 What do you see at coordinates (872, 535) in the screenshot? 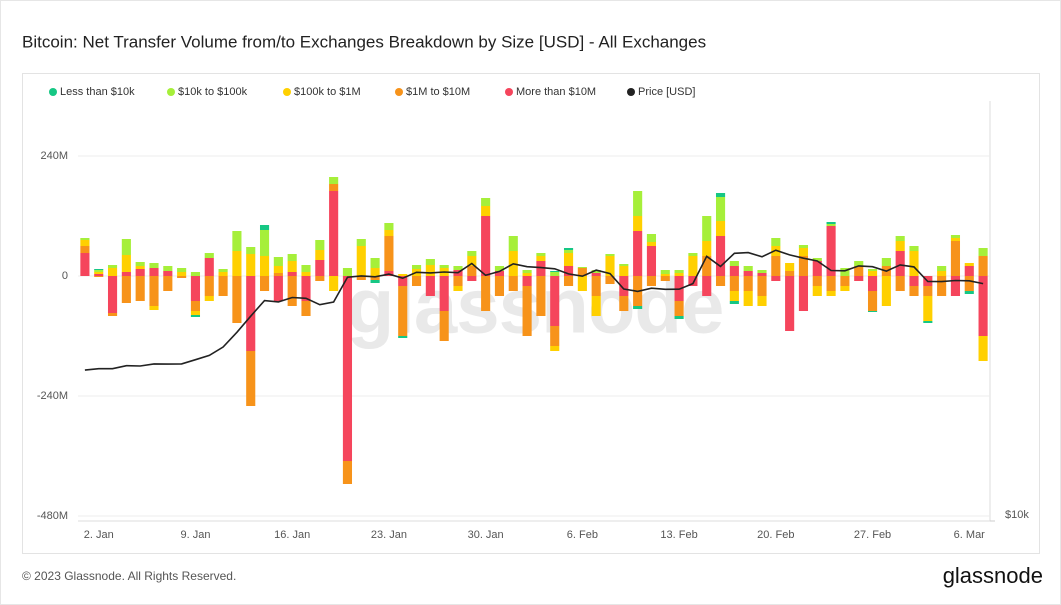
I see `x-tick-label: 27. Feb` at bounding box center [872, 535].